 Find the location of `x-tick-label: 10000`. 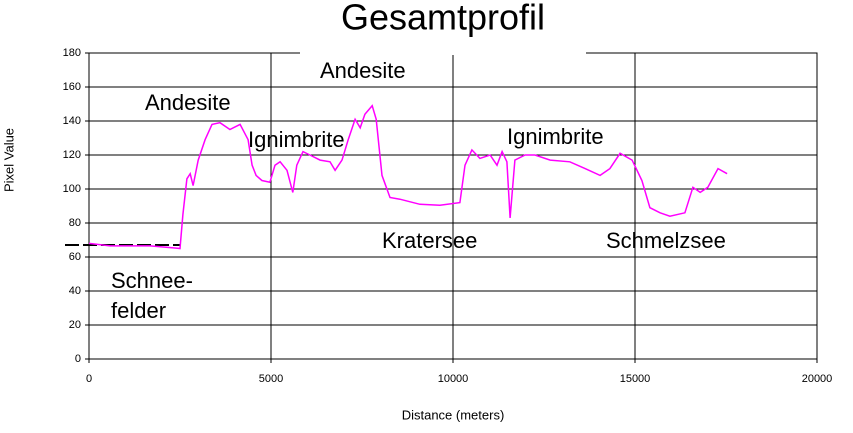

x-tick-label: 10000 is located at coordinates (453, 379).